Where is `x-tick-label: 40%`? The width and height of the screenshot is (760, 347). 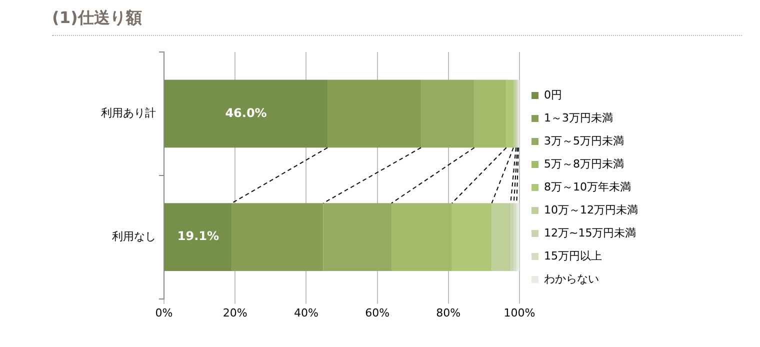
x-tick-label: 40% is located at coordinates (306, 313).